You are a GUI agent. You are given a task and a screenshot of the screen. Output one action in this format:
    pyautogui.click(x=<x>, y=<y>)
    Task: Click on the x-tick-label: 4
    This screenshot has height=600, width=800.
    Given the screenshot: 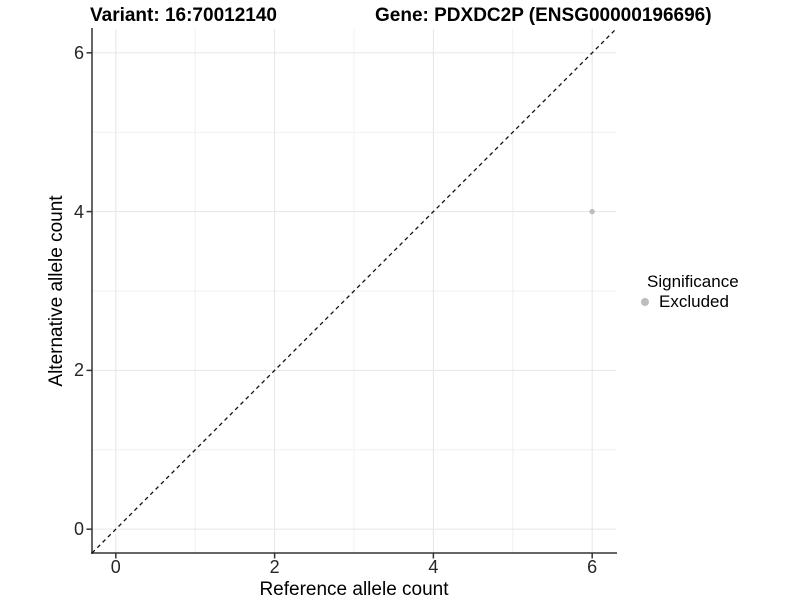 What is the action you would take?
    pyautogui.click(x=433, y=567)
    